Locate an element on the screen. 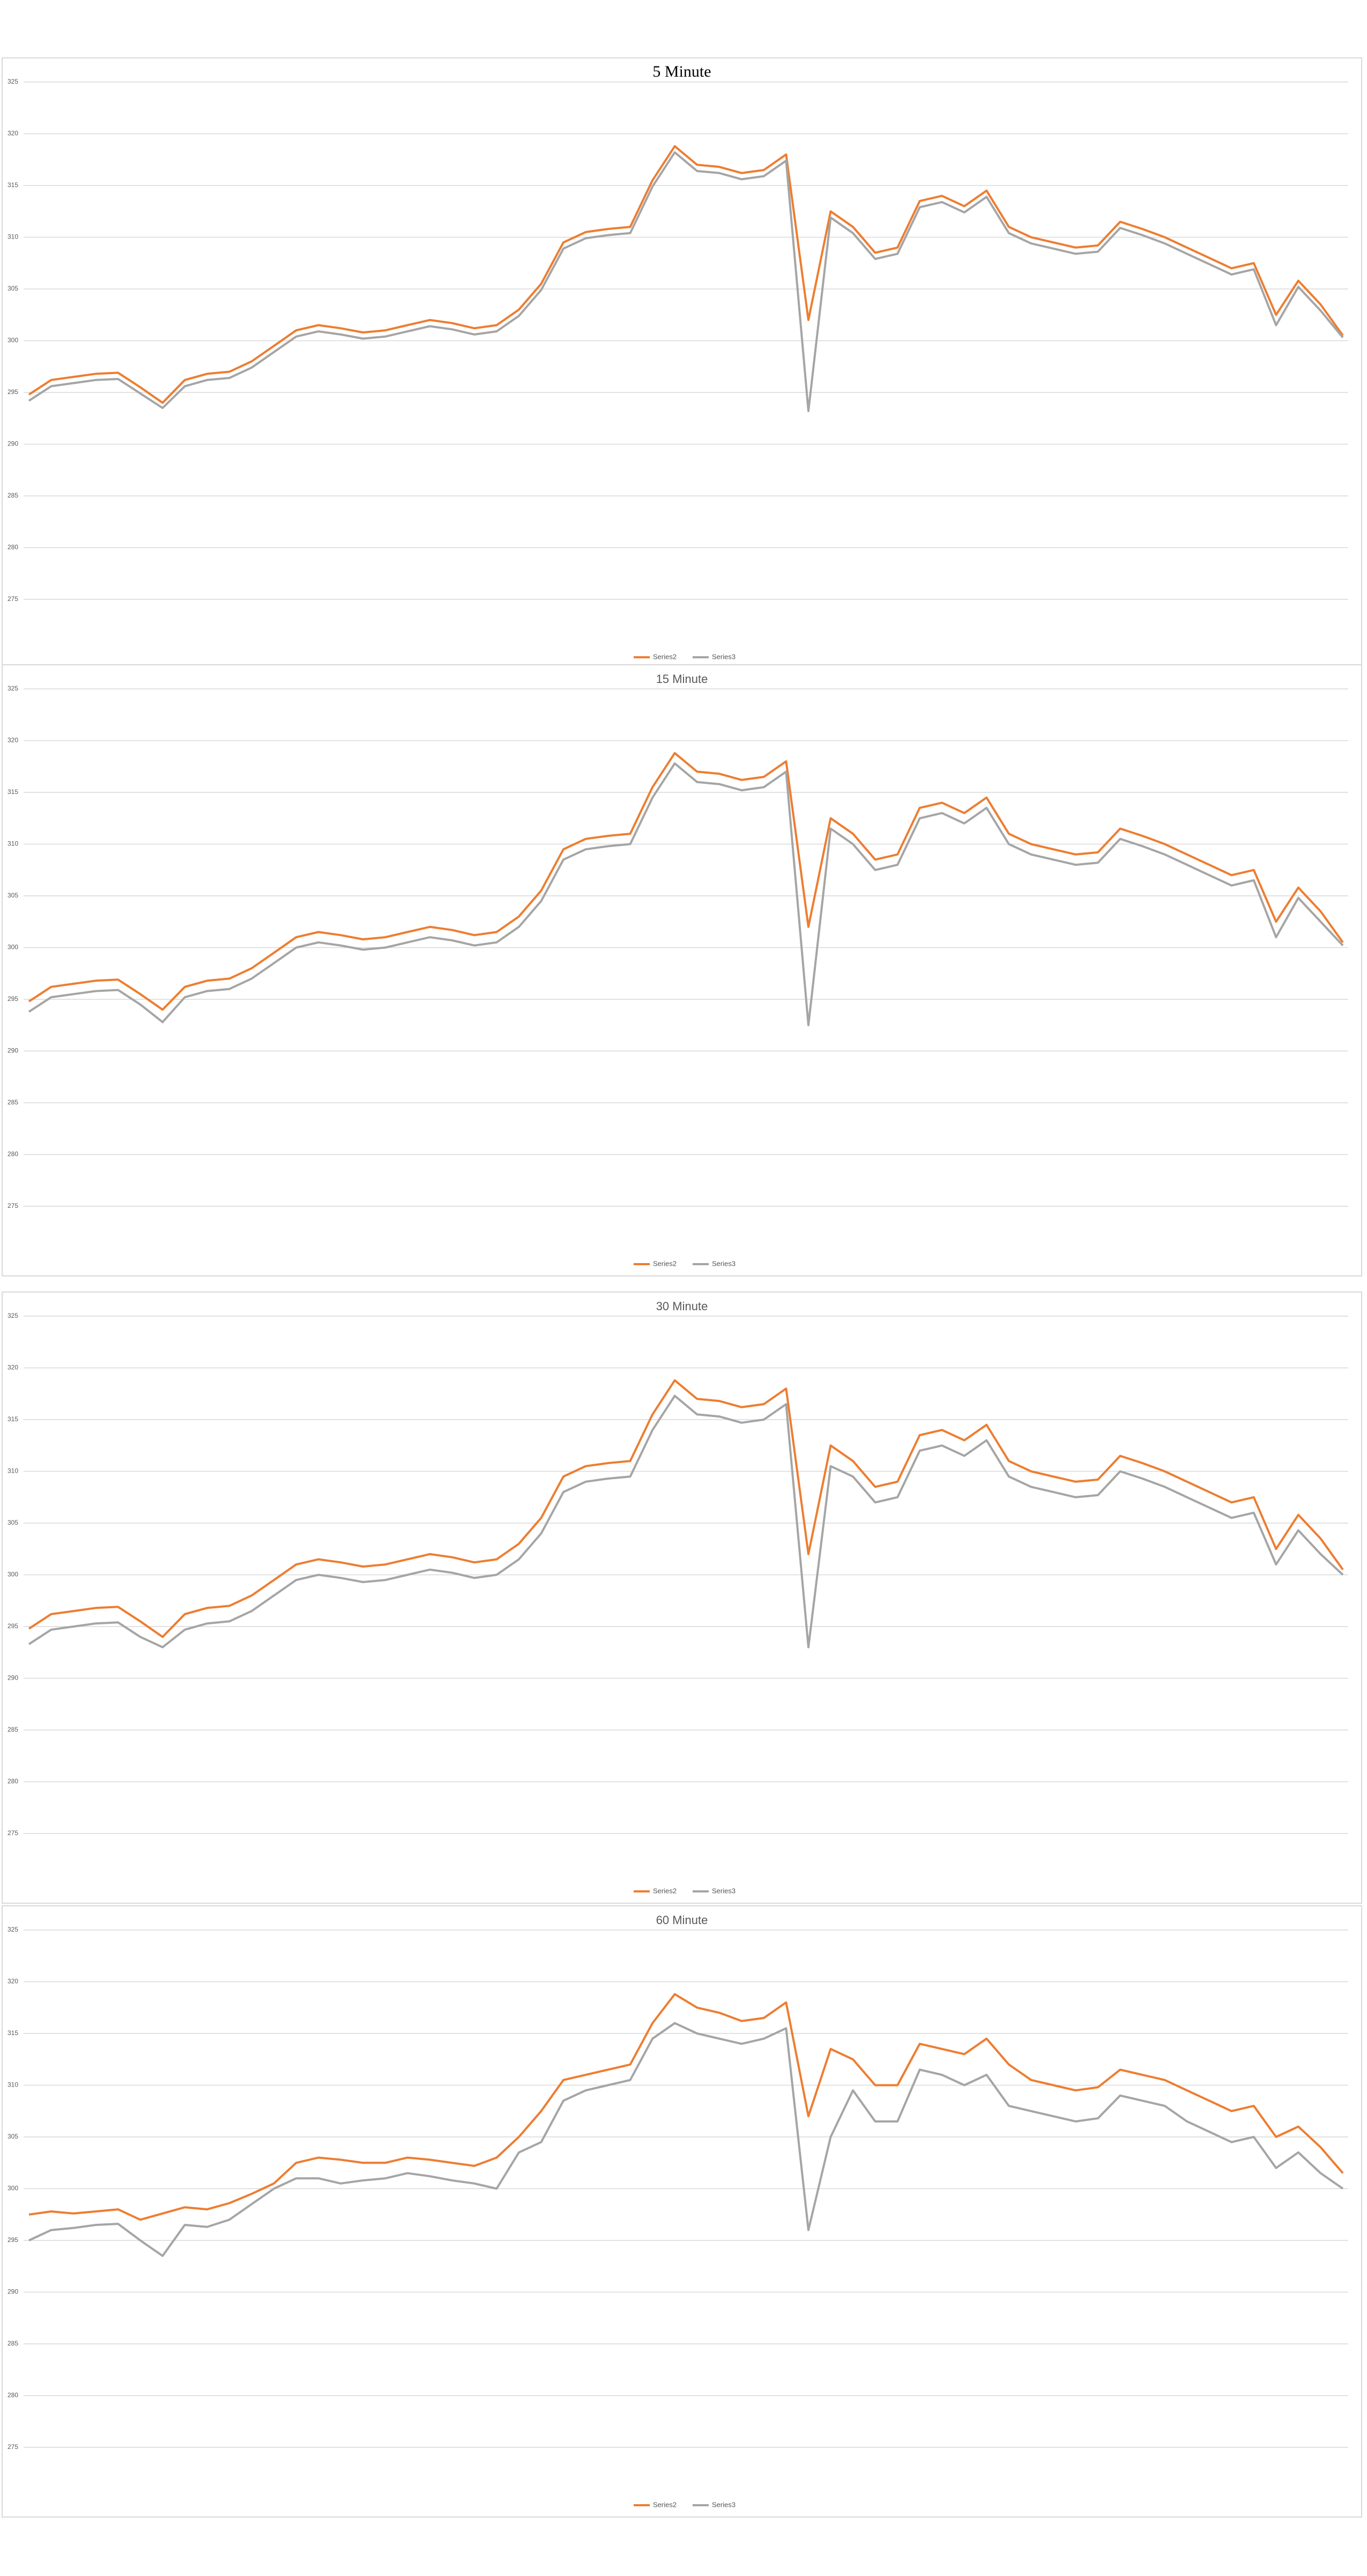 The image size is (1367, 2576). chart-title: 60 Minute is located at coordinates (682, 1920).